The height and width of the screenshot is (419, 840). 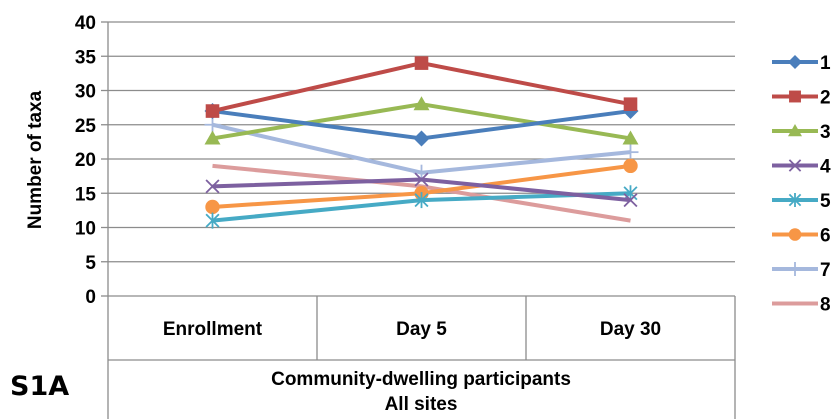 I want to click on y-tick-label: 30, so click(x=85, y=92).